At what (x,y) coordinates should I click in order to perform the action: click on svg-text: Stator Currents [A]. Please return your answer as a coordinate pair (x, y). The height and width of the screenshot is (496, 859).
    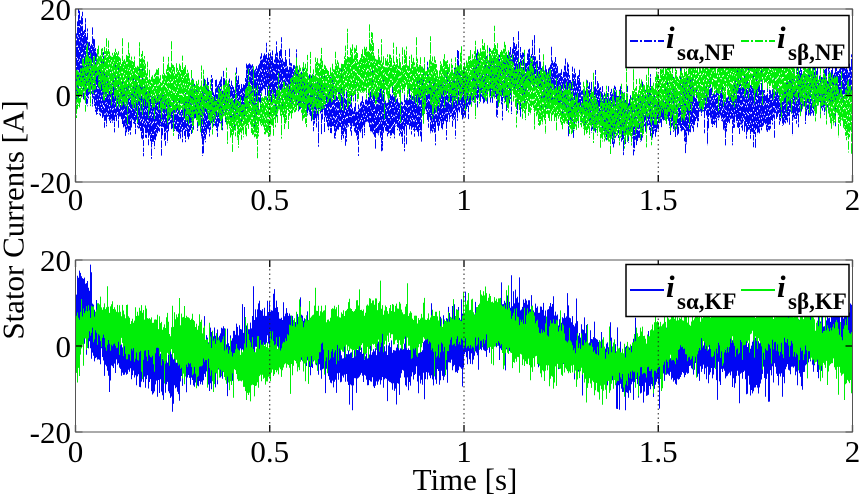
    Looking at the image, I should click on (15, 219).